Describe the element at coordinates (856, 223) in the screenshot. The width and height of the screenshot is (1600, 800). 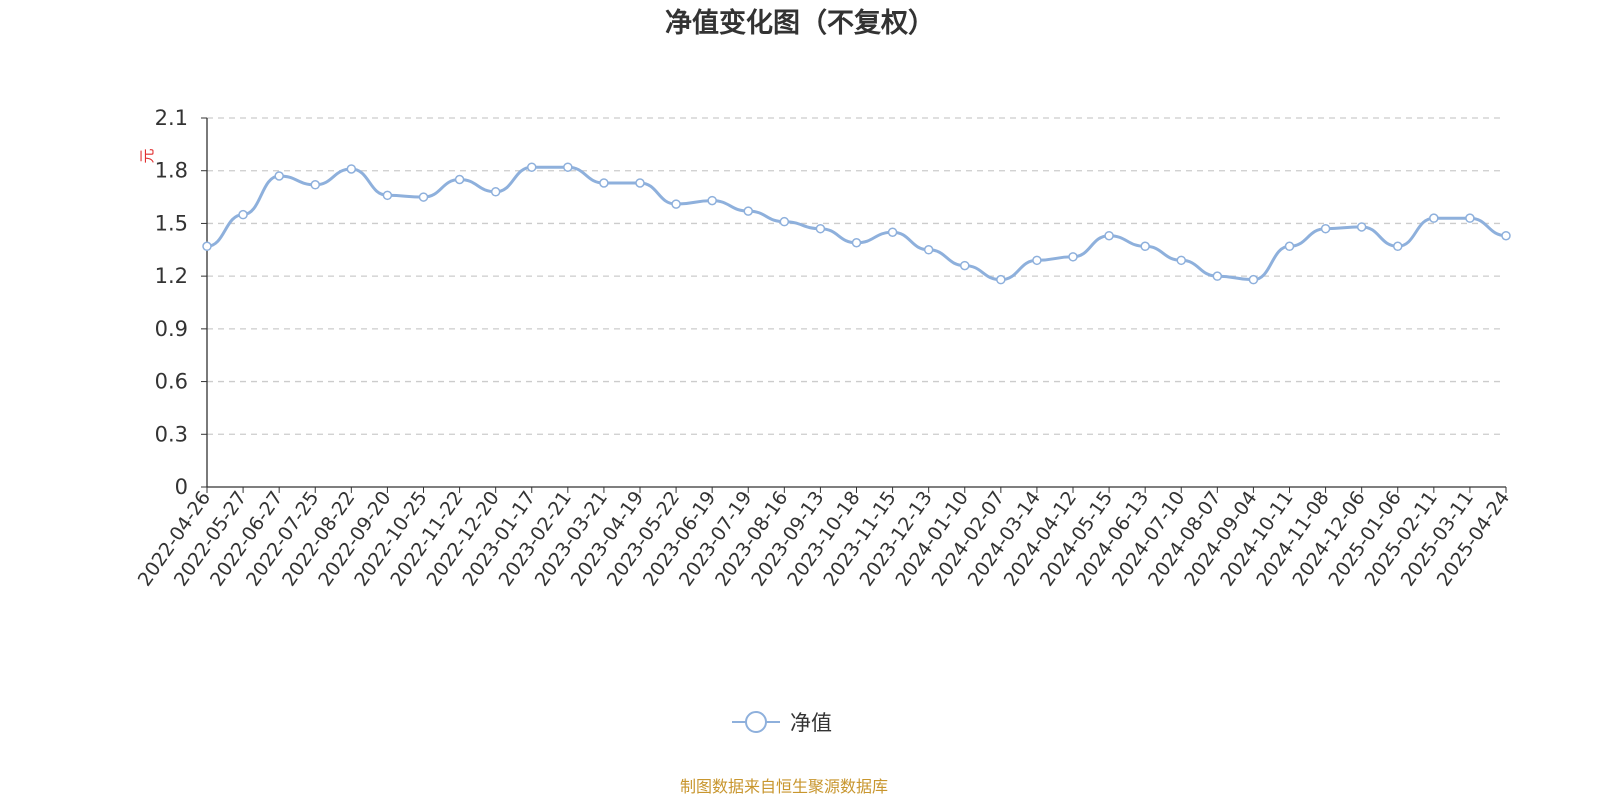
I see `series-layer` at that location.